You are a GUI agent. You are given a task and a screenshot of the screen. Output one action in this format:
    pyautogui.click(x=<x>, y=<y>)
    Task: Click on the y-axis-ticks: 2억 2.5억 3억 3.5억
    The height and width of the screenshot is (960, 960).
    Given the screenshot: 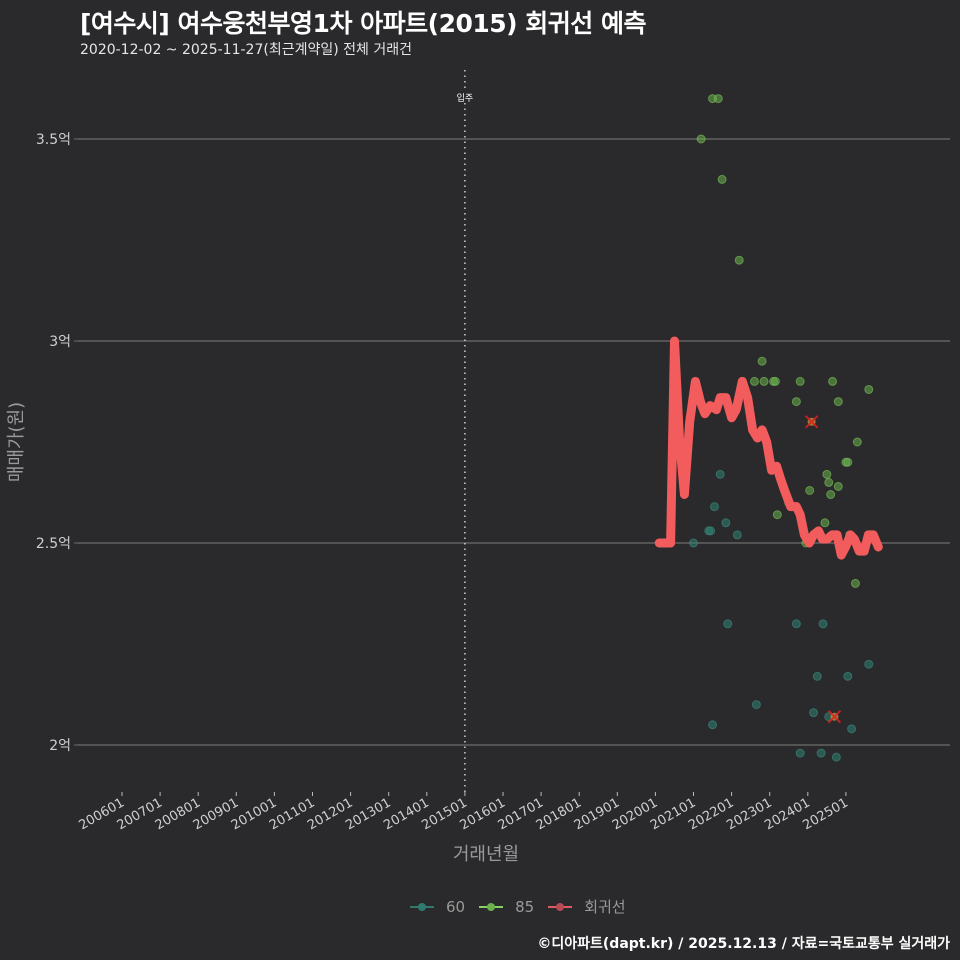 What is the action you would take?
    pyautogui.click(x=57, y=443)
    